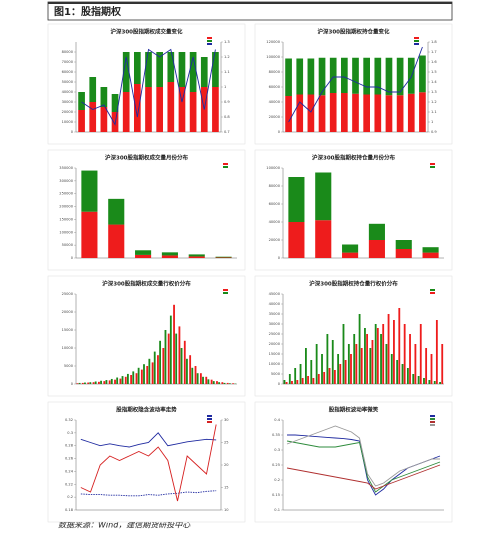  Describe the element at coordinates (226, 465) in the screenshot. I see `y2-tick-label: 20` at that location.